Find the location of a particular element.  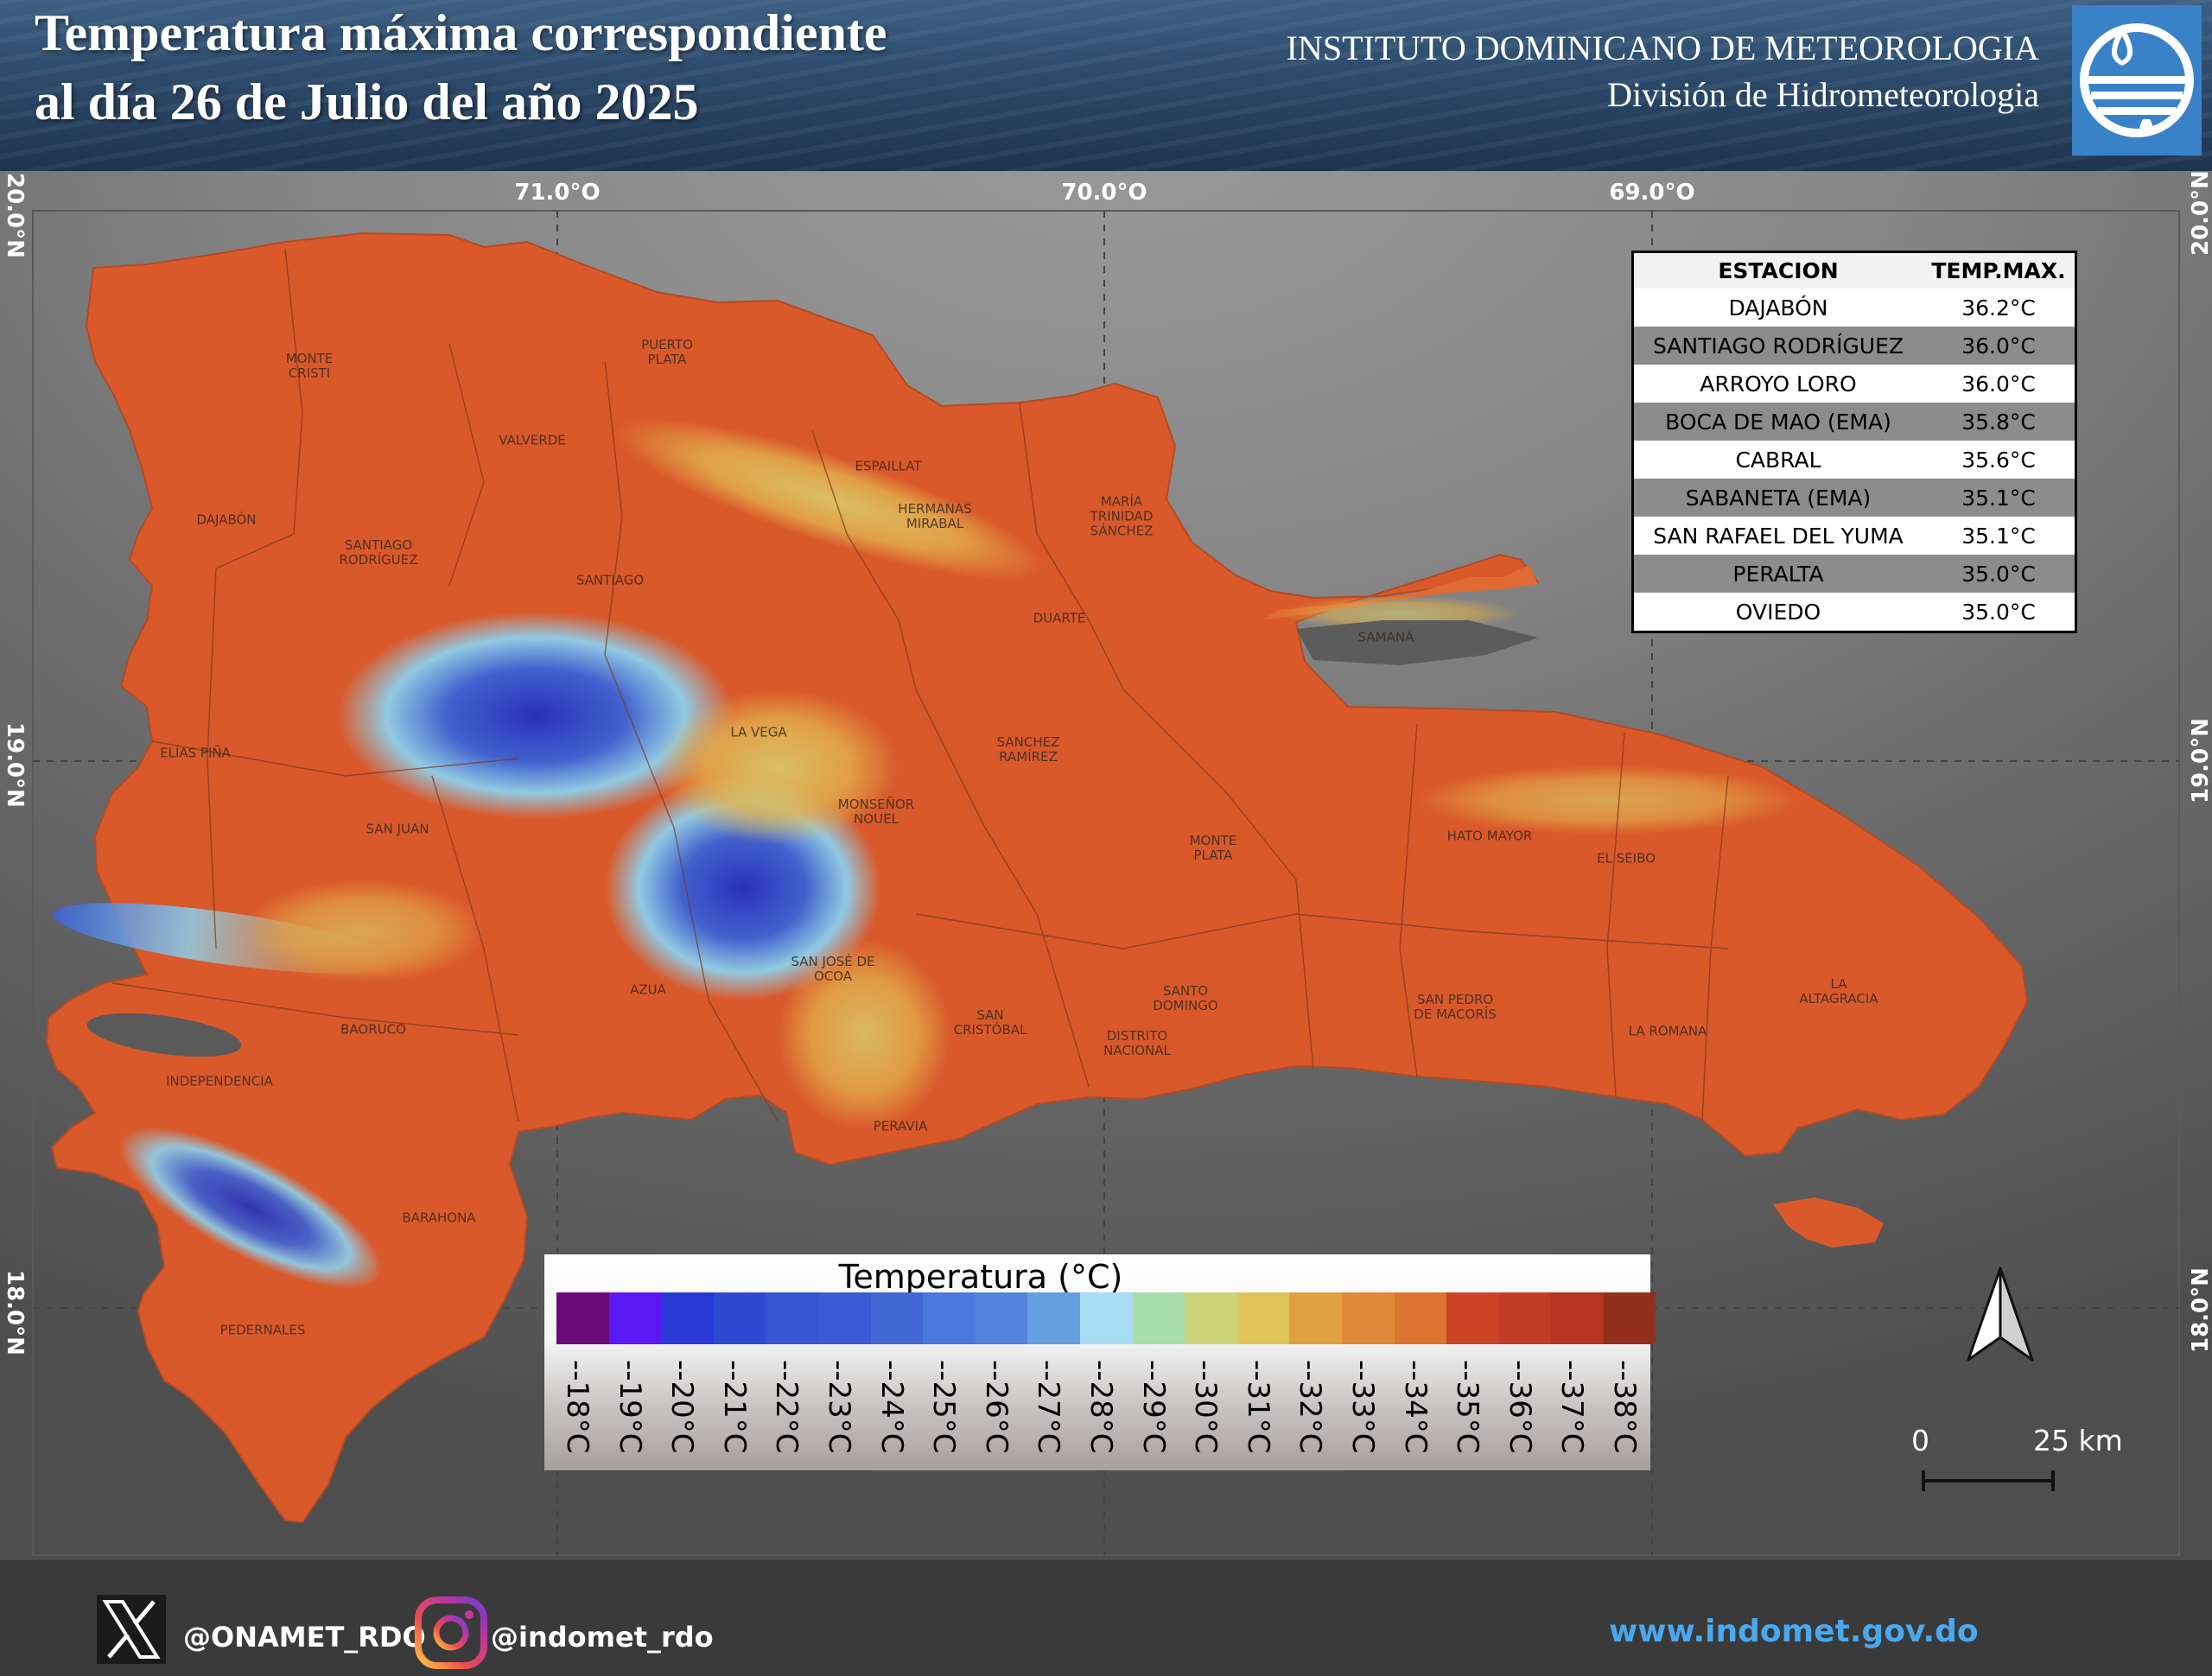

province-label: HATO MAYOR is located at coordinates (1489, 836).